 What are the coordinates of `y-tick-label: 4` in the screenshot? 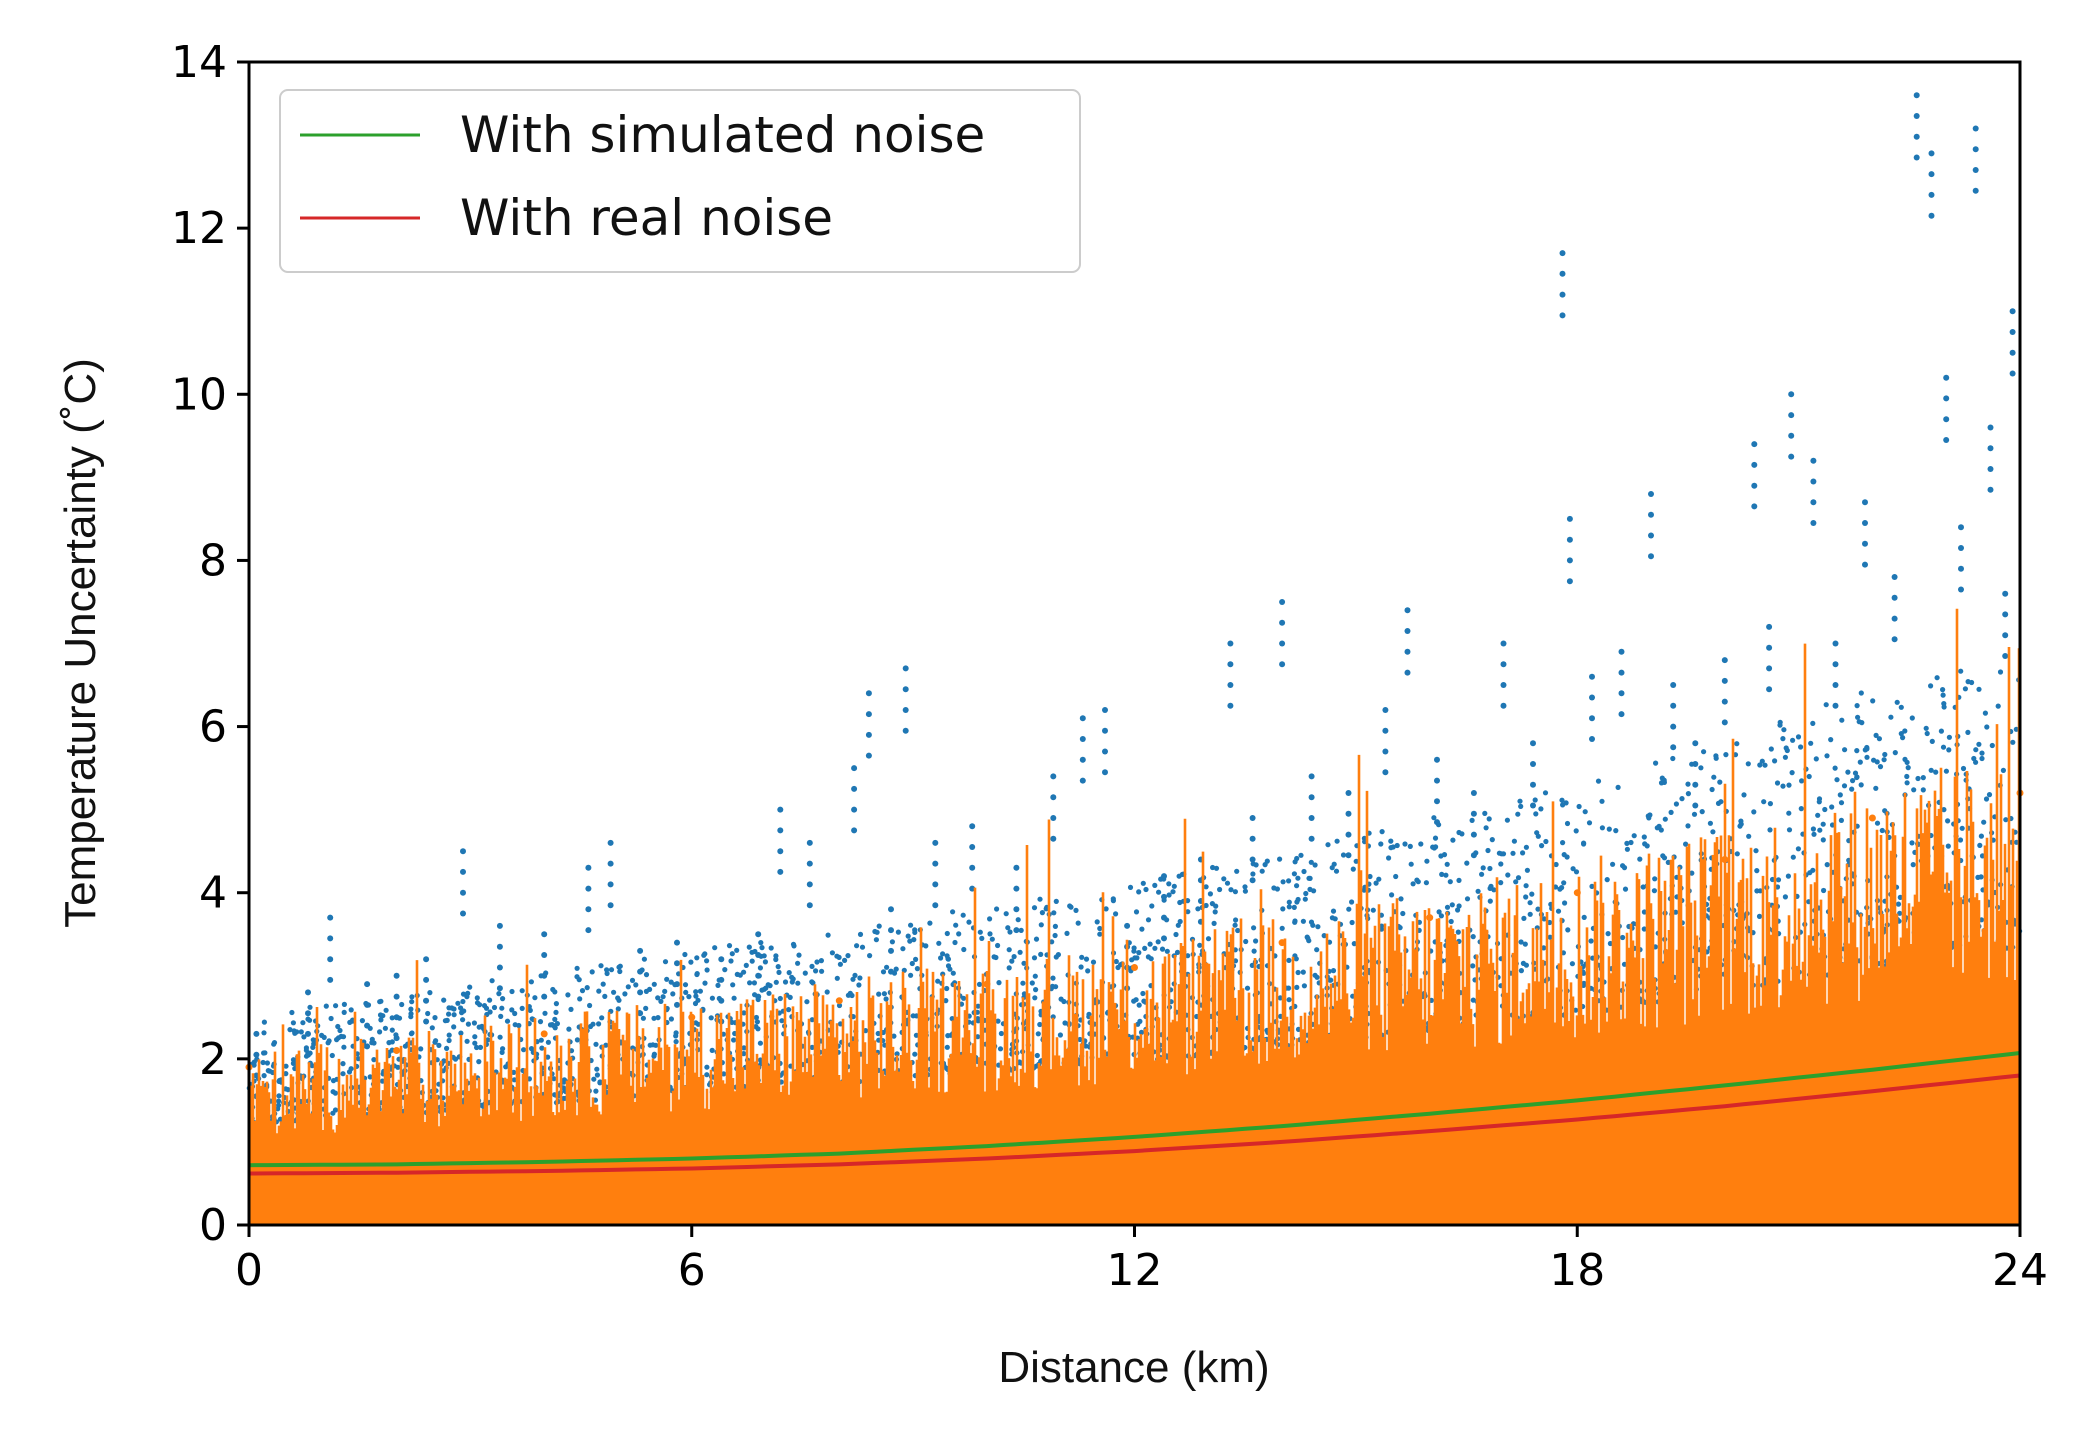 It's located at (213, 893).